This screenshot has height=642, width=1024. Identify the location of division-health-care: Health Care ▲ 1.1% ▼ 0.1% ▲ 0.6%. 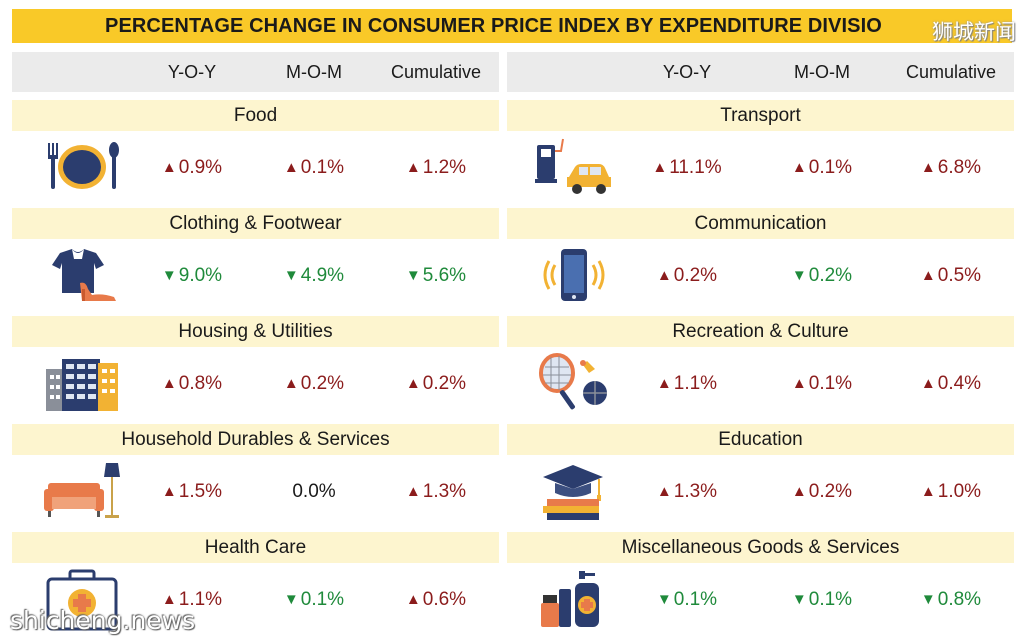
(255, 586).